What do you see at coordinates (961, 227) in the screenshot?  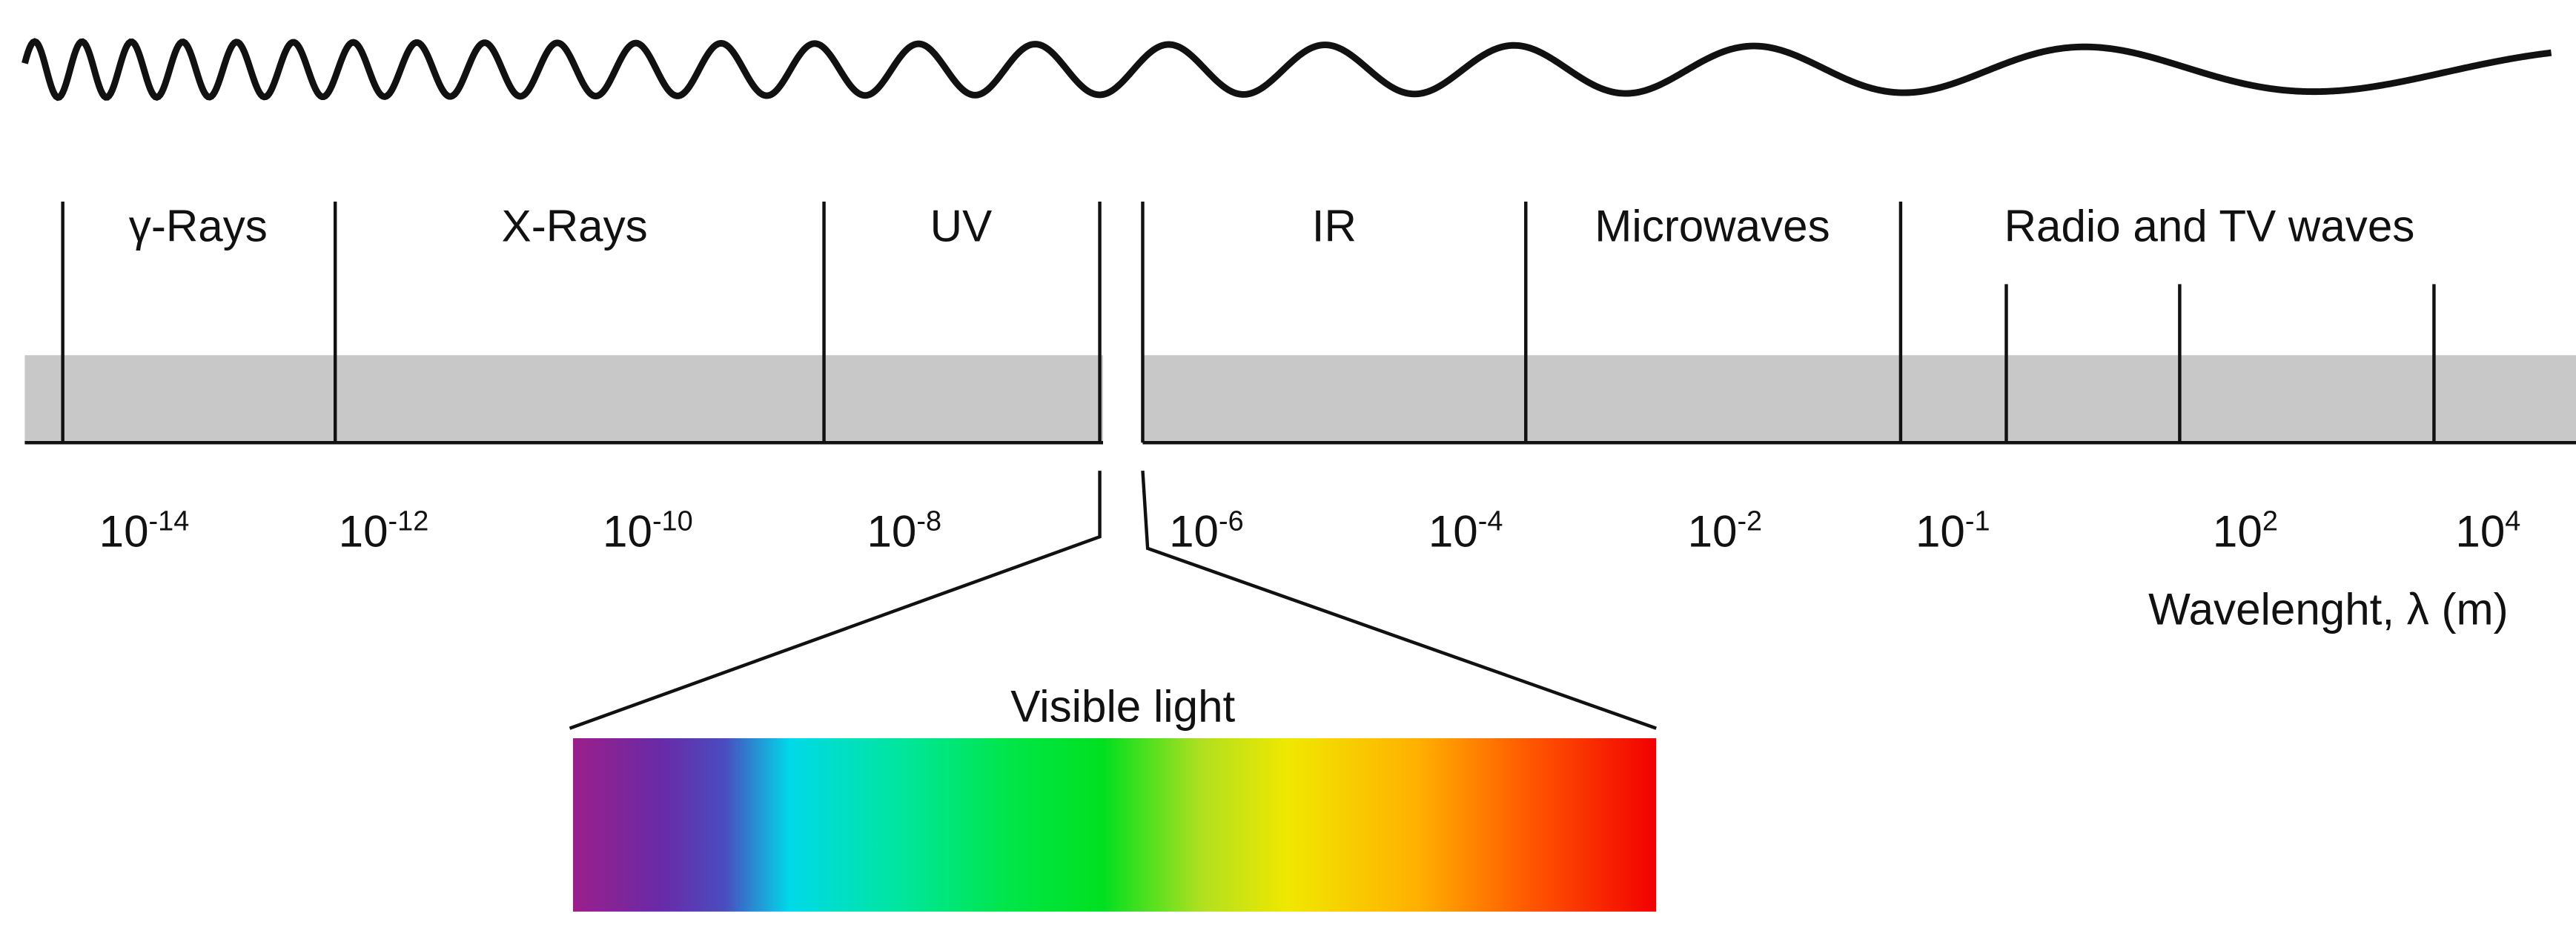 I see `band-label: UV` at bounding box center [961, 227].